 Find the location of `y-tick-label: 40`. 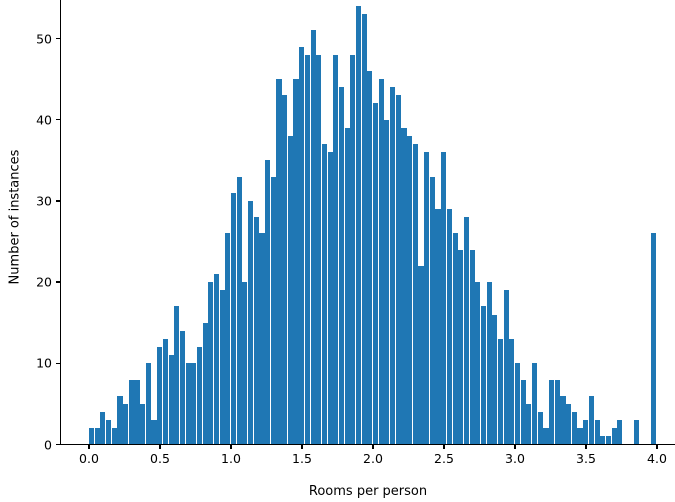

y-tick-label: 40 is located at coordinates (44, 120).